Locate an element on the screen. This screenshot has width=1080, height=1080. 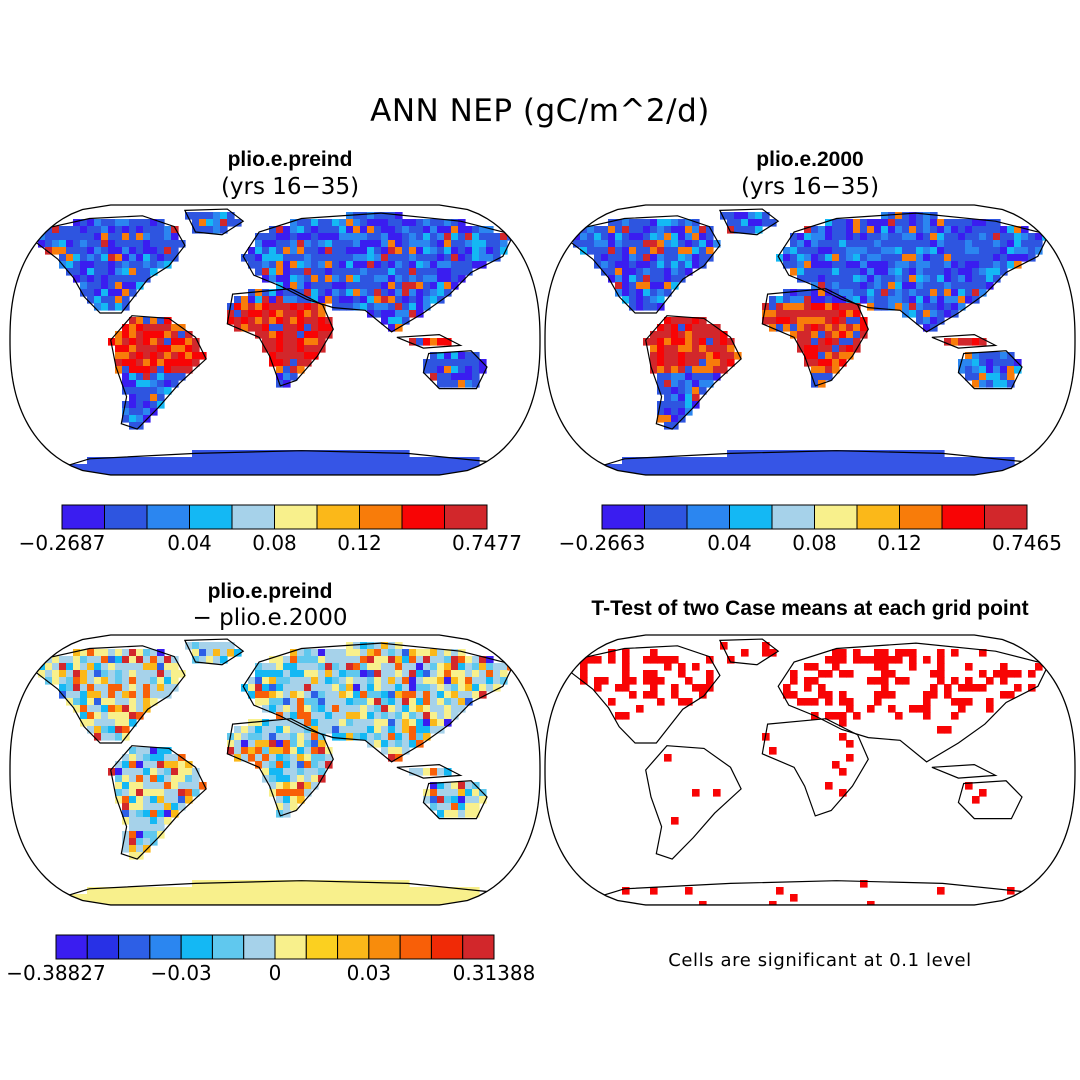
map-panel-difference is located at coordinates (275, 770).